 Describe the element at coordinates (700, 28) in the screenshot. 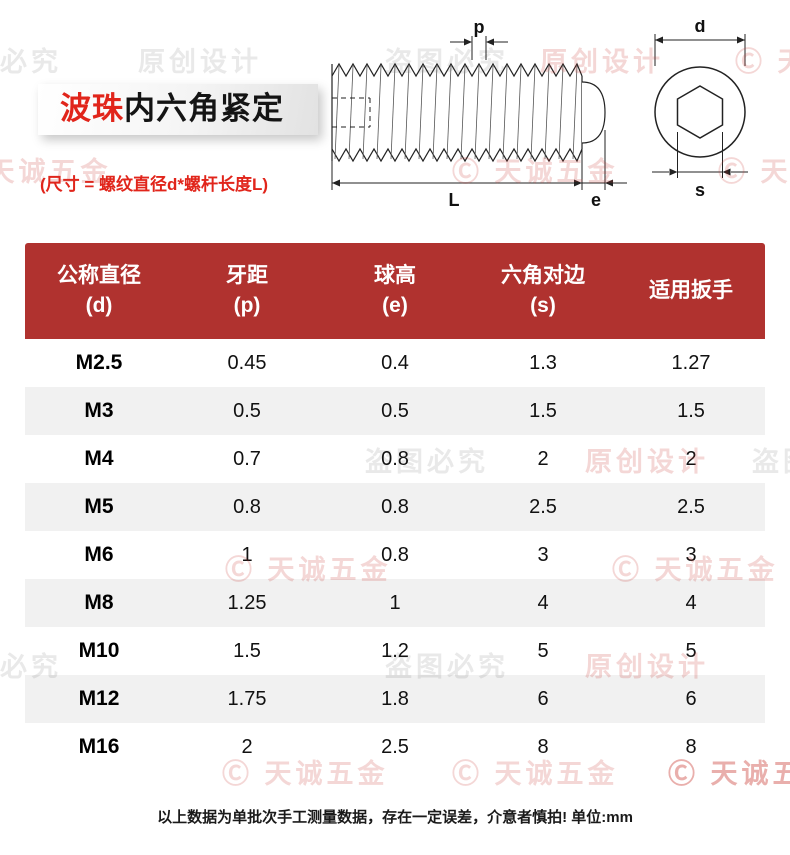

I see `dim-label-d: d` at that location.